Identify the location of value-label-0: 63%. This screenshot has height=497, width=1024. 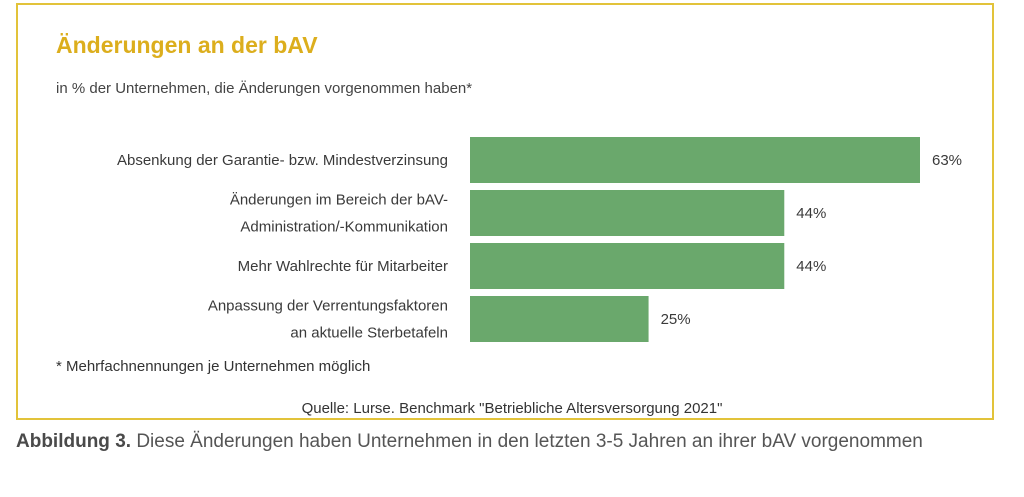
(947, 160).